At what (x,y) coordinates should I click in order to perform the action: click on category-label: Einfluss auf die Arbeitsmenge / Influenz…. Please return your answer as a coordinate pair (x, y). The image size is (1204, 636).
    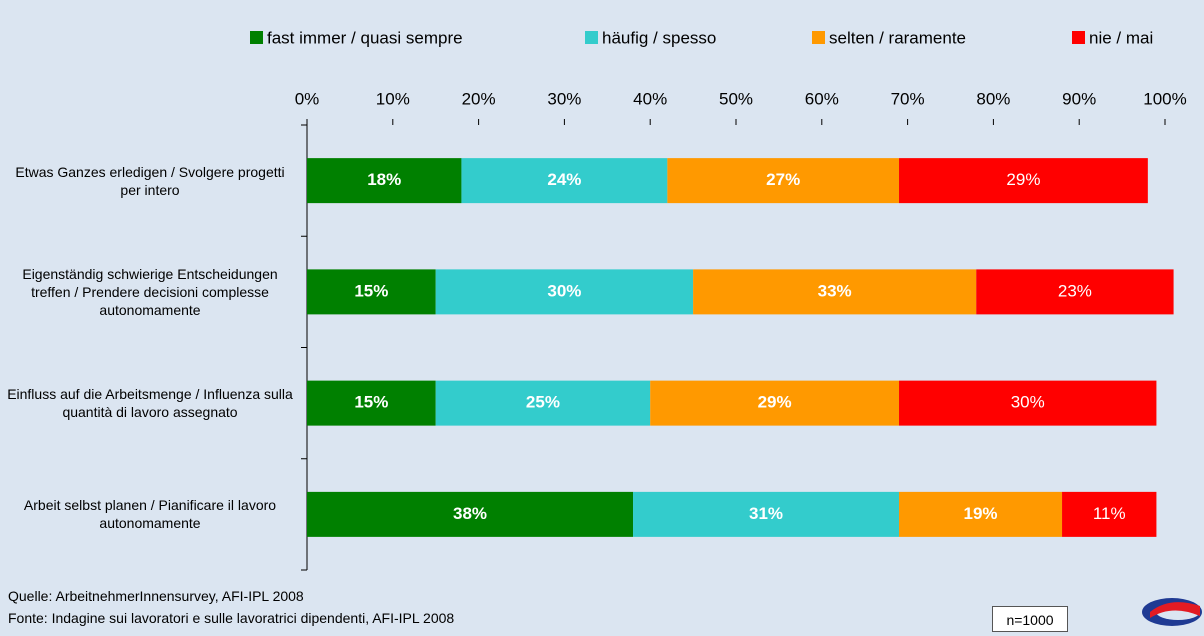
    Looking at the image, I should click on (150, 403).